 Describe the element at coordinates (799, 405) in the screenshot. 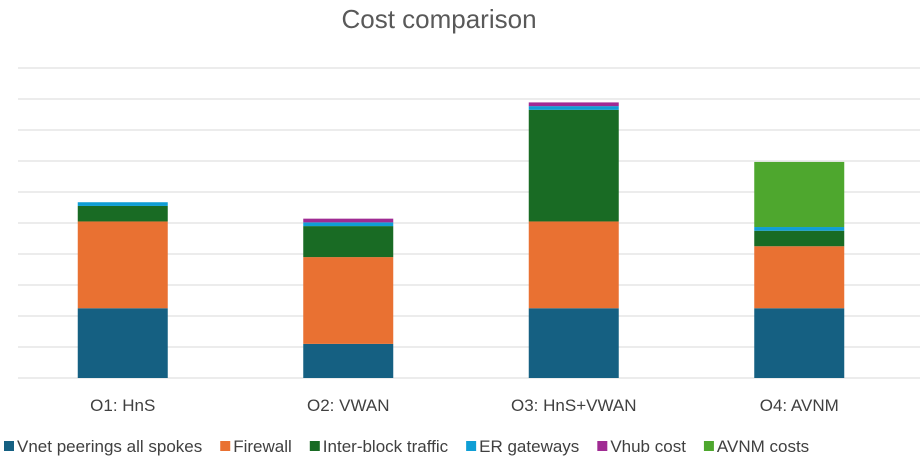

I see `x-tick-label-3: O4: AVNM` at that location.